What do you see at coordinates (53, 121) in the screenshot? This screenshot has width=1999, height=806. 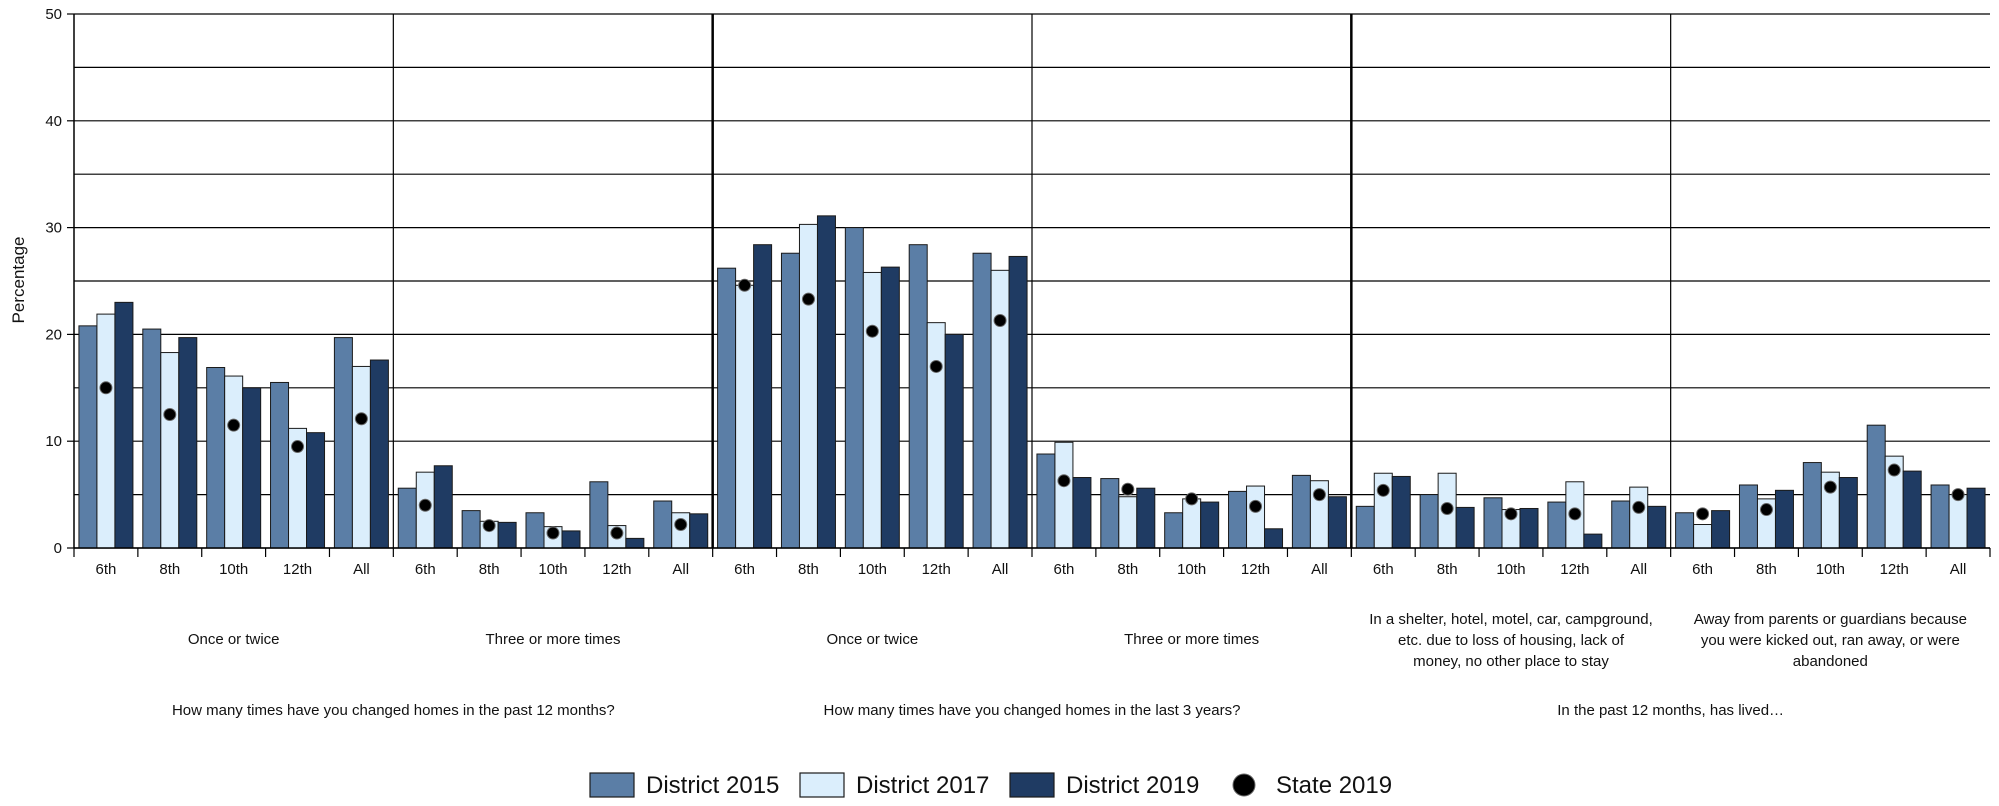 I see `y-tick-label: 40` at bounding box center [53, 121].